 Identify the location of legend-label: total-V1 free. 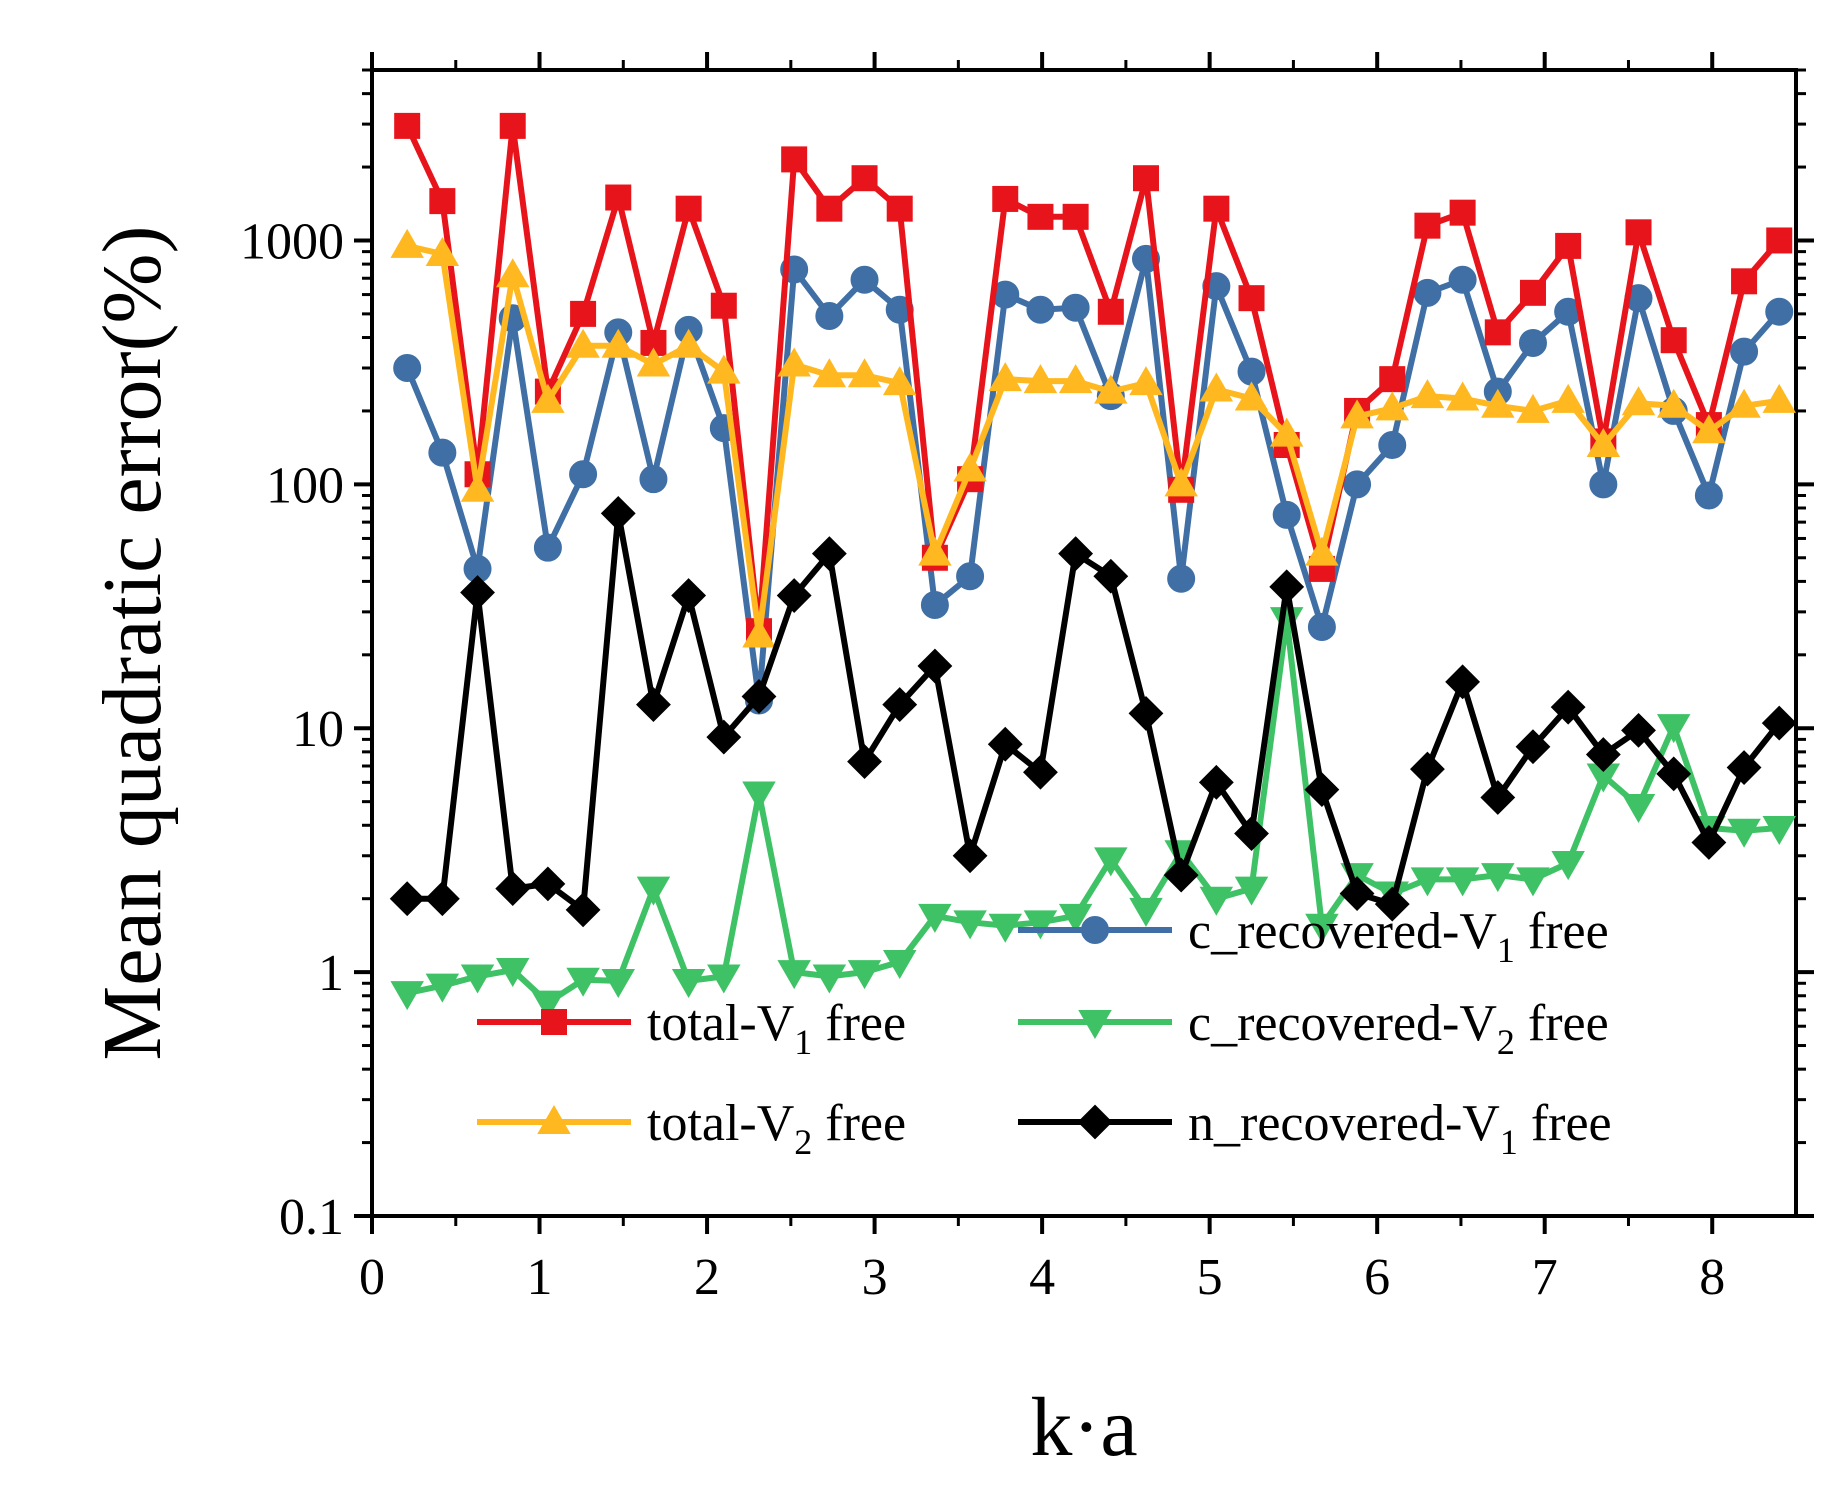
(776, 1028).